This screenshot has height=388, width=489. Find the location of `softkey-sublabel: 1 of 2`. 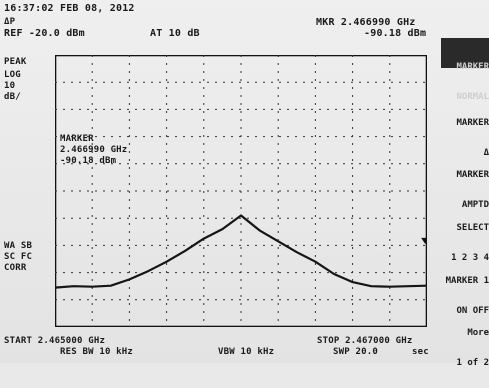

softkey-sublabel: 1 of 2 is located at coordinates (472, 363).